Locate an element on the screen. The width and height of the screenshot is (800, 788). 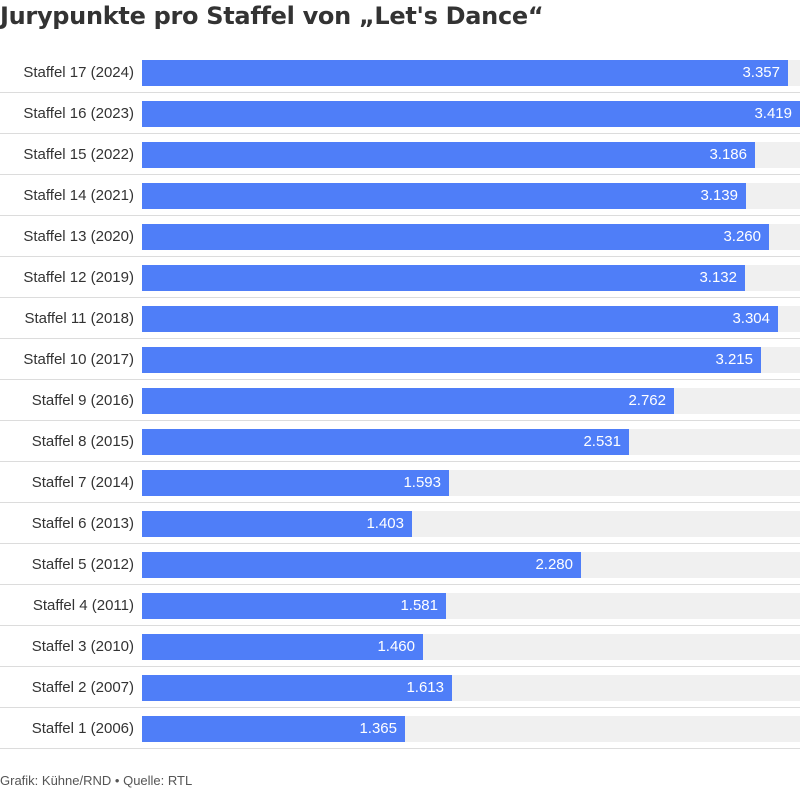
bar-track: 3.132 is located at coordinates (471, 278).